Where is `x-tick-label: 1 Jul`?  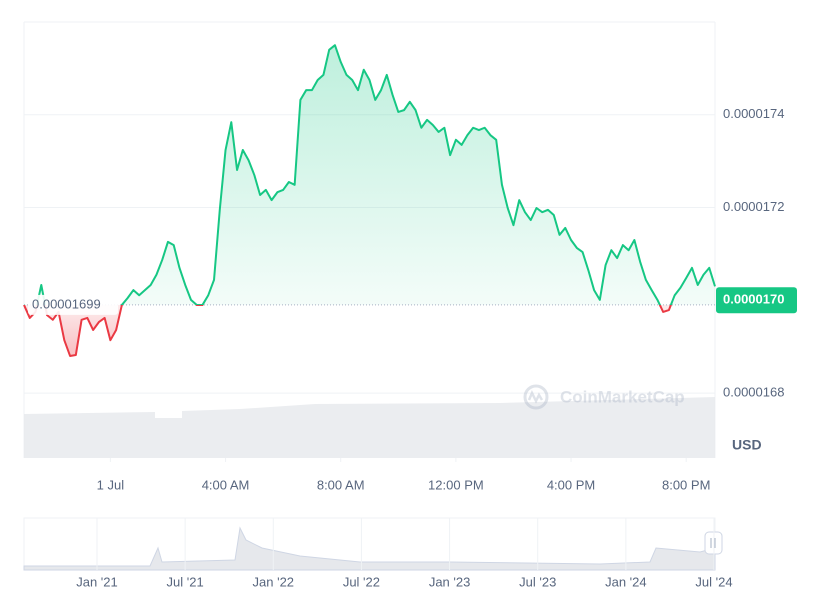
x-tick-label: 1 Jul is located at coordinates (111, 484).